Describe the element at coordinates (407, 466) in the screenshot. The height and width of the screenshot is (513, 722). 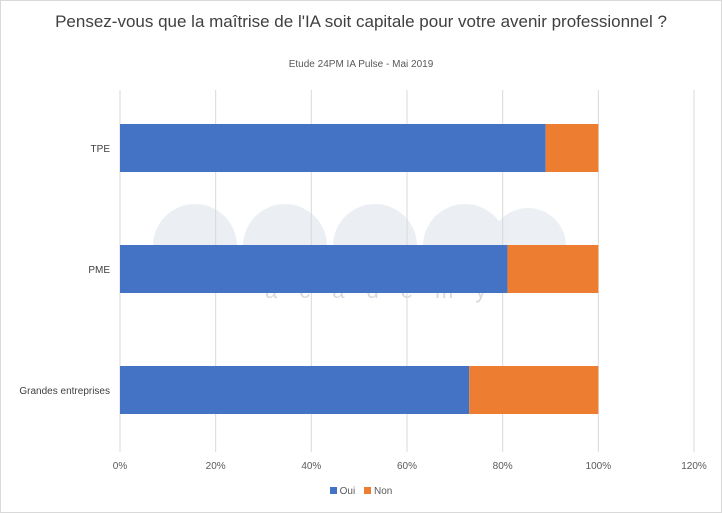
I see `x-tick-label: 60%` at that location.